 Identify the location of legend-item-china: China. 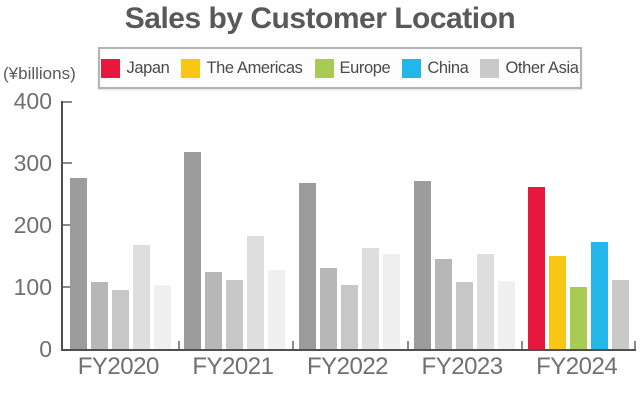
(435, 68).